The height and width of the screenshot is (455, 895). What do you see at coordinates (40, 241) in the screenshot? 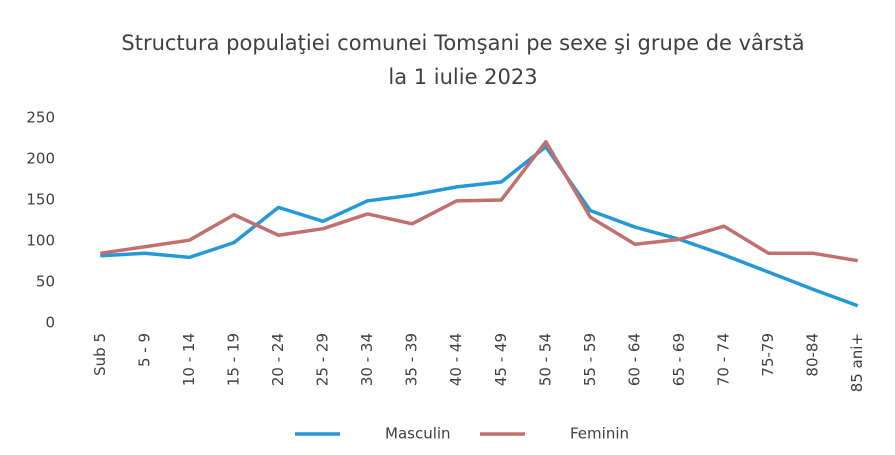
I see `y-tick-label: 100` at bounding box center [40, 241].